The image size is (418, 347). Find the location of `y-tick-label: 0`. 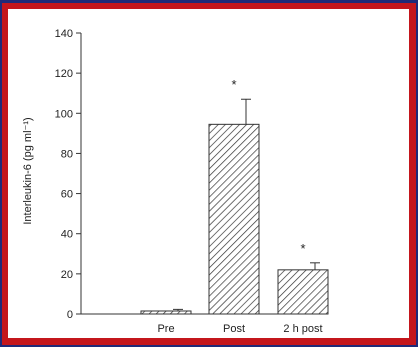

y-tick-label: 0 is located at coordinates (70, 315).